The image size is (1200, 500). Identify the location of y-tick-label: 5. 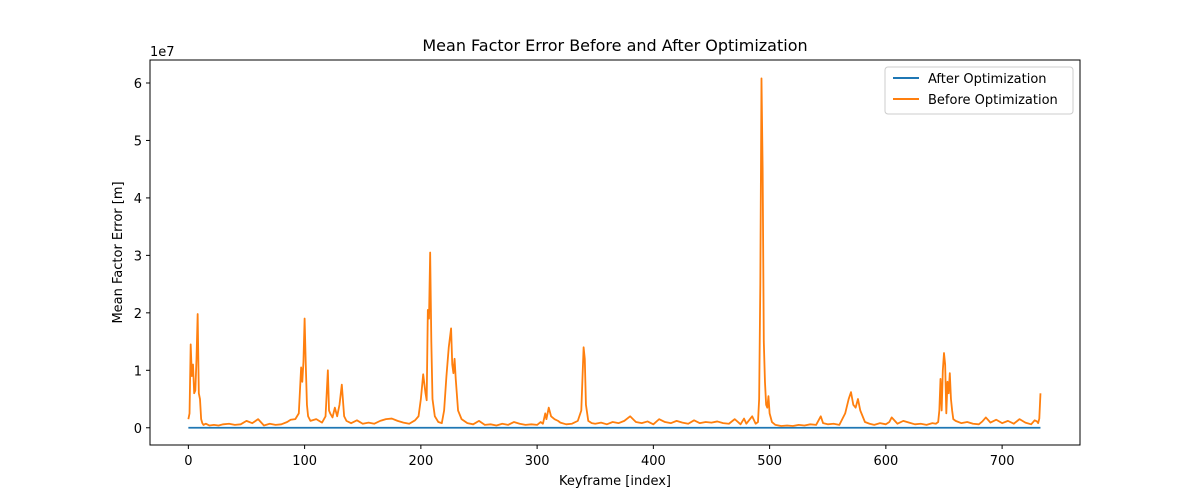
(138, 141).